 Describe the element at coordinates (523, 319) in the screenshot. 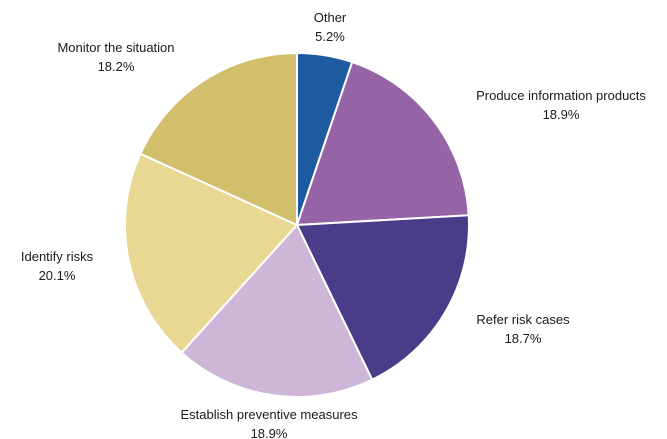

I see `slice-label-refer-risk-cases: Refer risk cases` at that location.